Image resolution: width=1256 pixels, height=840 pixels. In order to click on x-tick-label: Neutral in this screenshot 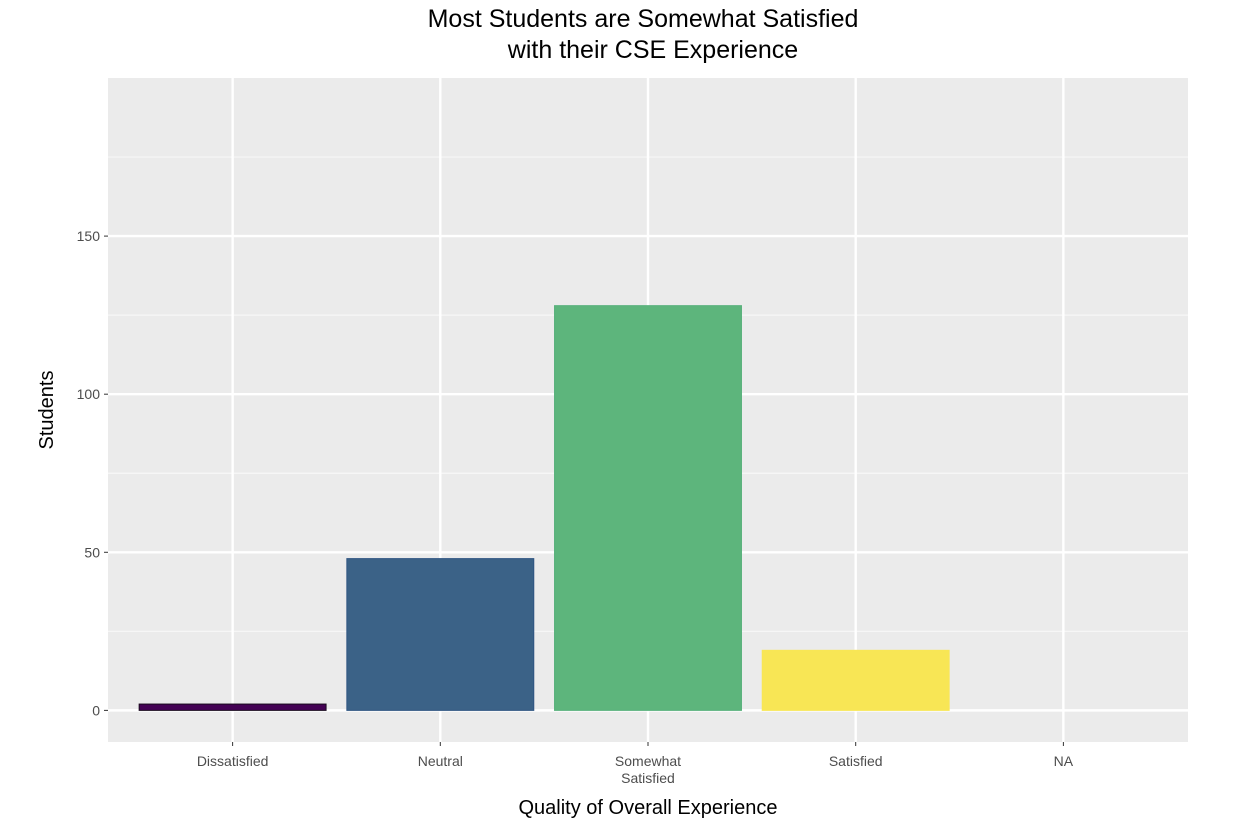, I will do `click(440, 761)`.